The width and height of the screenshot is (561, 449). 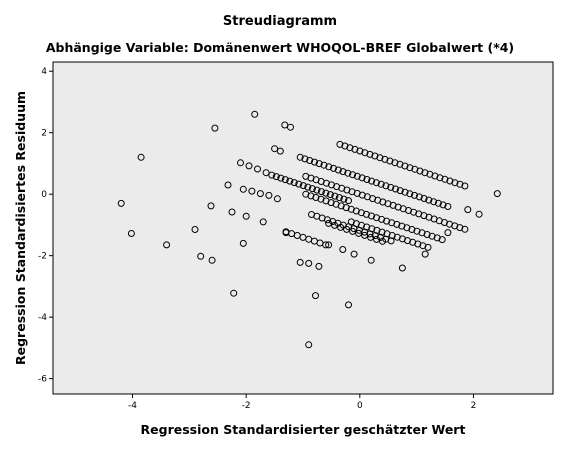 What do you see at coordinates (42, 380) in the screenshot?
I see `y-tick-label: -6` at bounding box center [42, 380].